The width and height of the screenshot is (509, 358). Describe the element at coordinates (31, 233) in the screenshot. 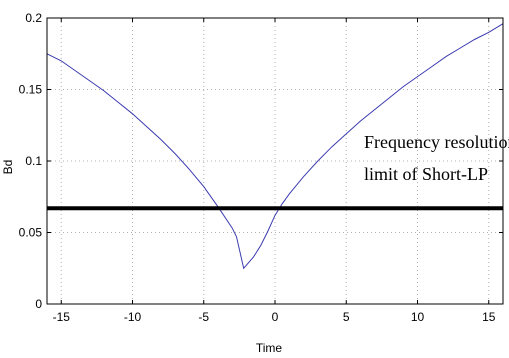

I see `y-tick-label: 0.05` at that location.